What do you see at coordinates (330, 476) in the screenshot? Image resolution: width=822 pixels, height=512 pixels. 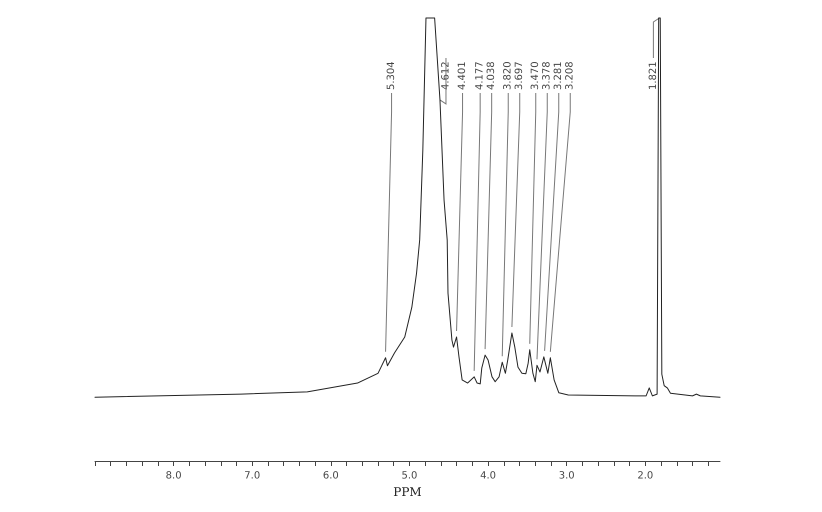 I see `x-tick-label: 6.0` at bounding box center [330, 476].